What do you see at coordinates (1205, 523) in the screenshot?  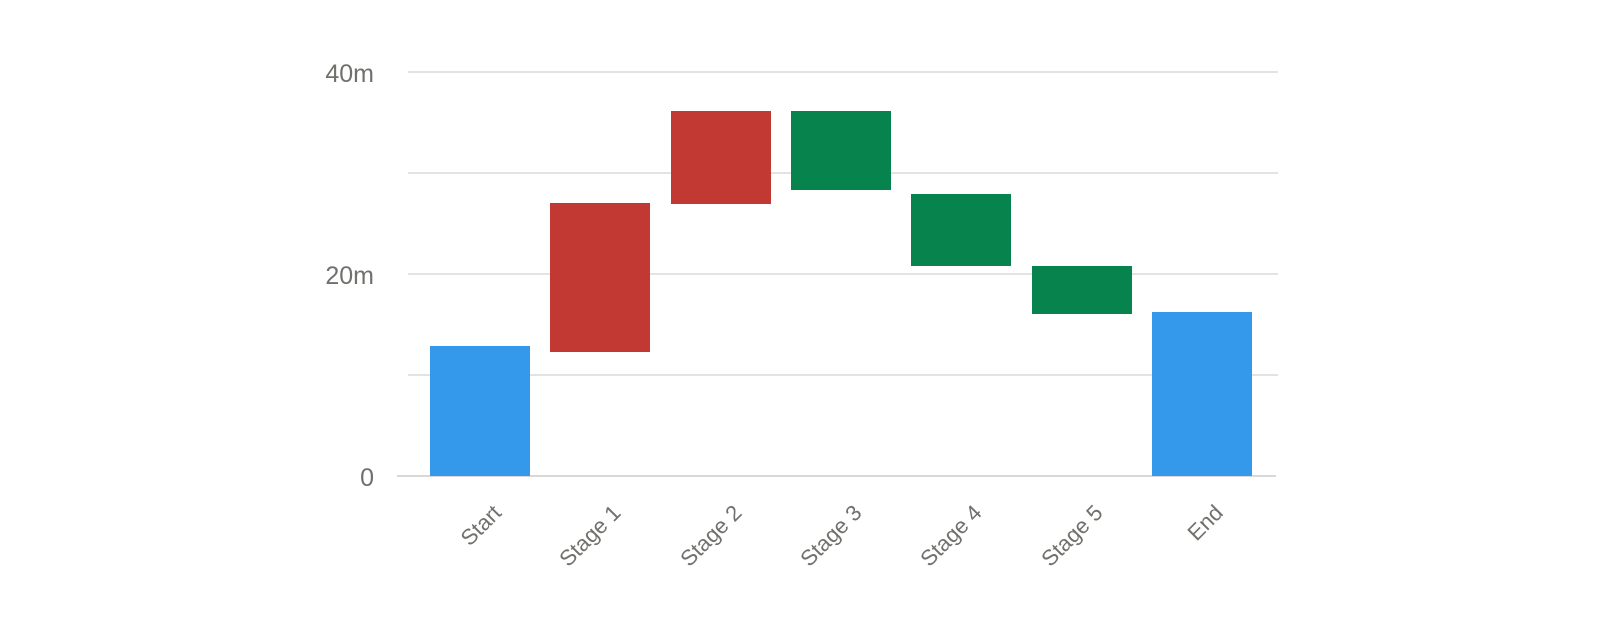 I see `x-axis-label-end: End` at bounding box center [1205, 523].